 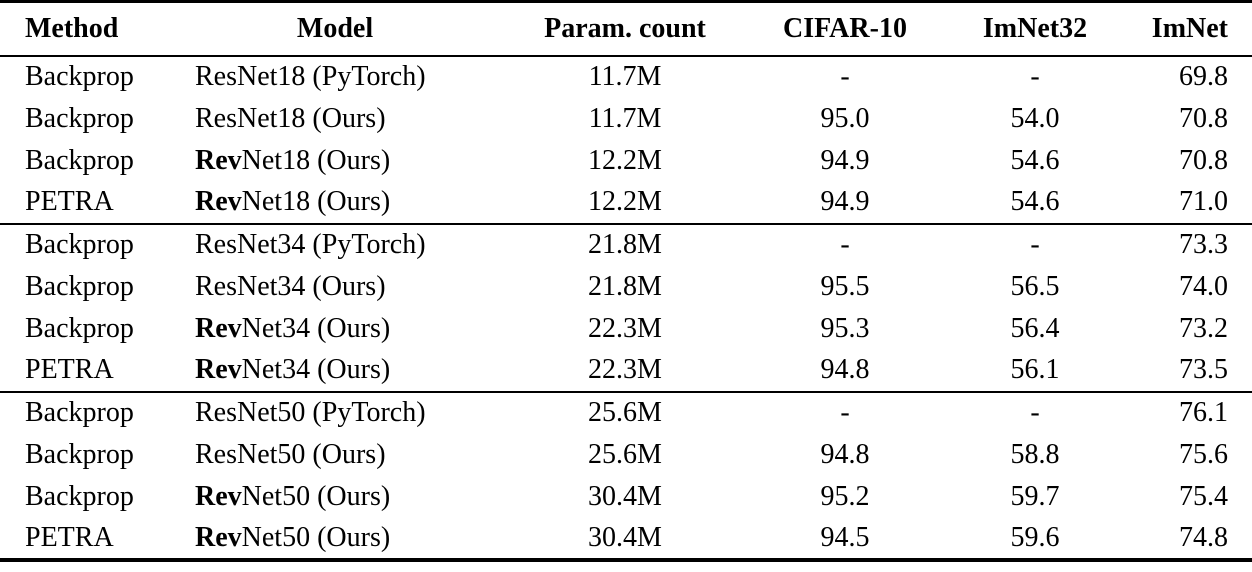 What do you see at coordinates (1189, 28) in the screenshot?
I see `col-header-imnet: ImNet` at bounding box center [1189, 28].